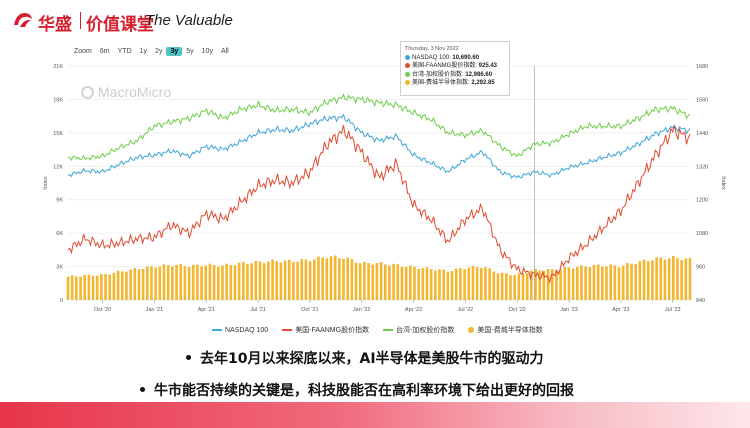  I want to click on tooltip-value: 10,690.60, so click(466, 57).